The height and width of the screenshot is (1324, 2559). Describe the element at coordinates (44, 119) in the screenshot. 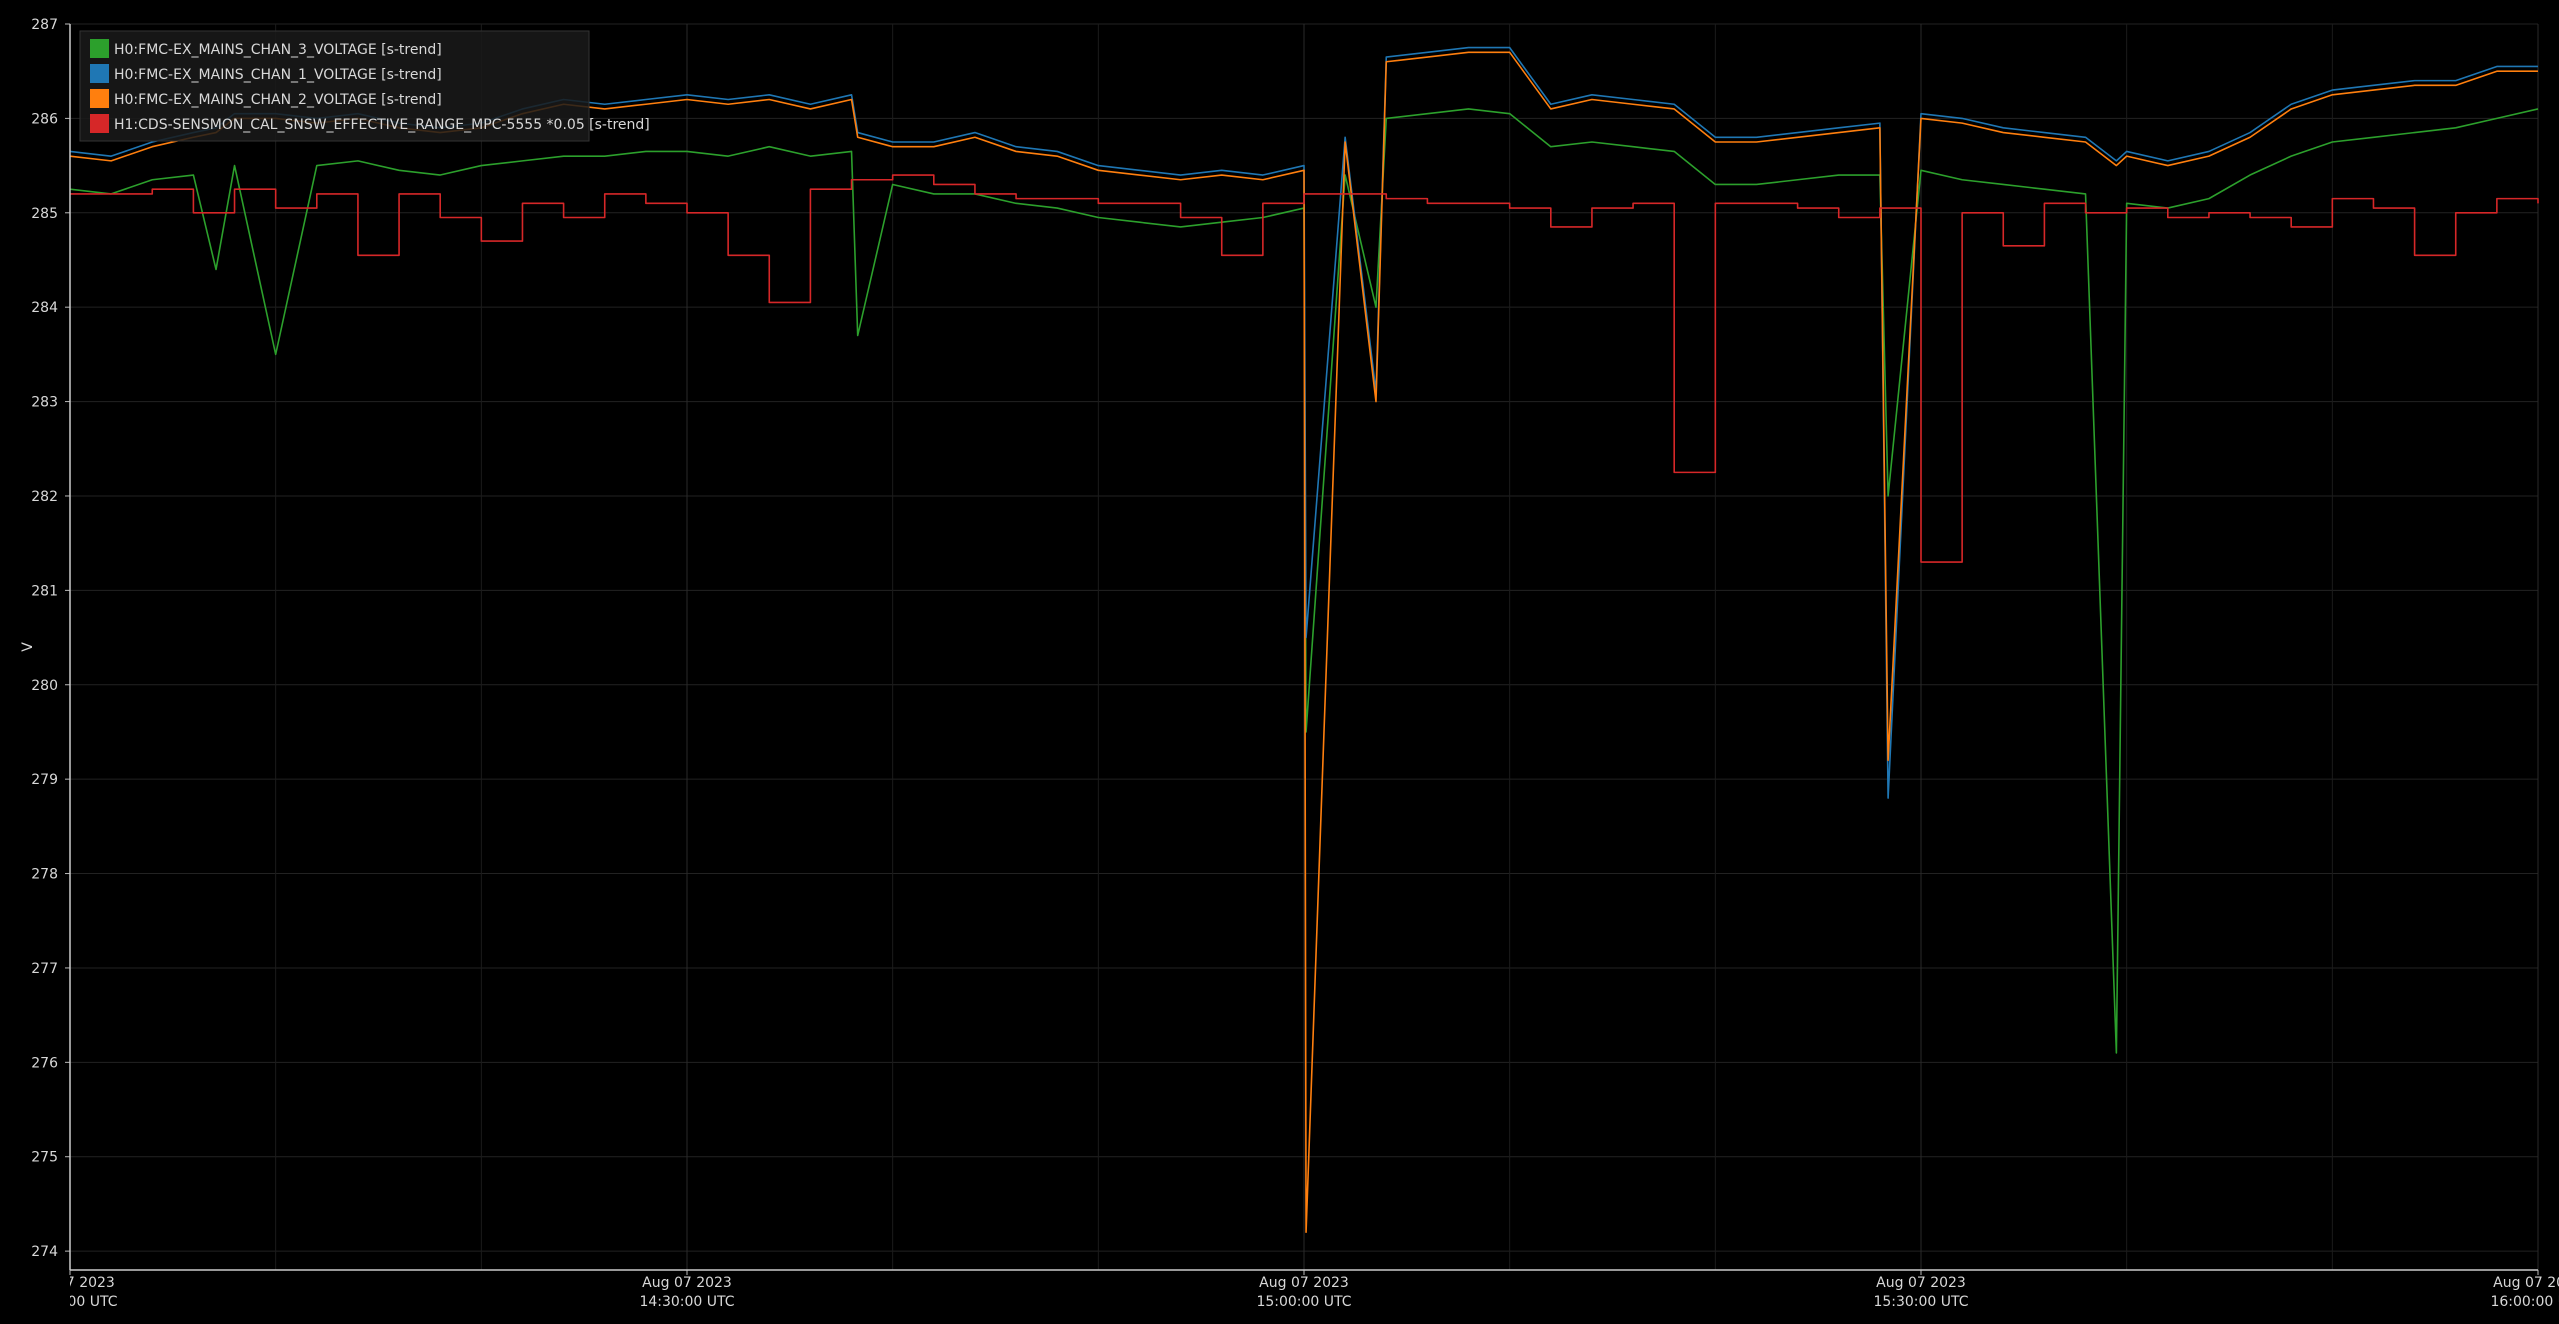

I see `y-tick-label: 286` at that location.